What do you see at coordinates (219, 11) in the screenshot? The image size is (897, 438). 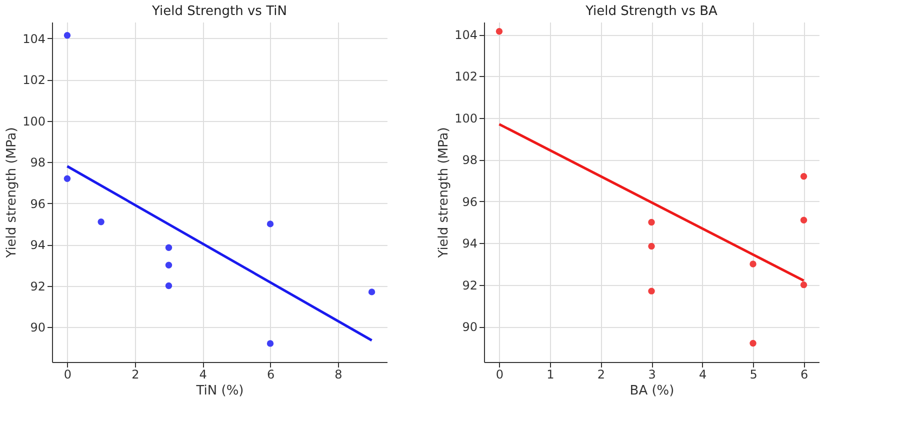 I see `chart-title: Yield Strength vs TiN` at bounding box center [219, 11].